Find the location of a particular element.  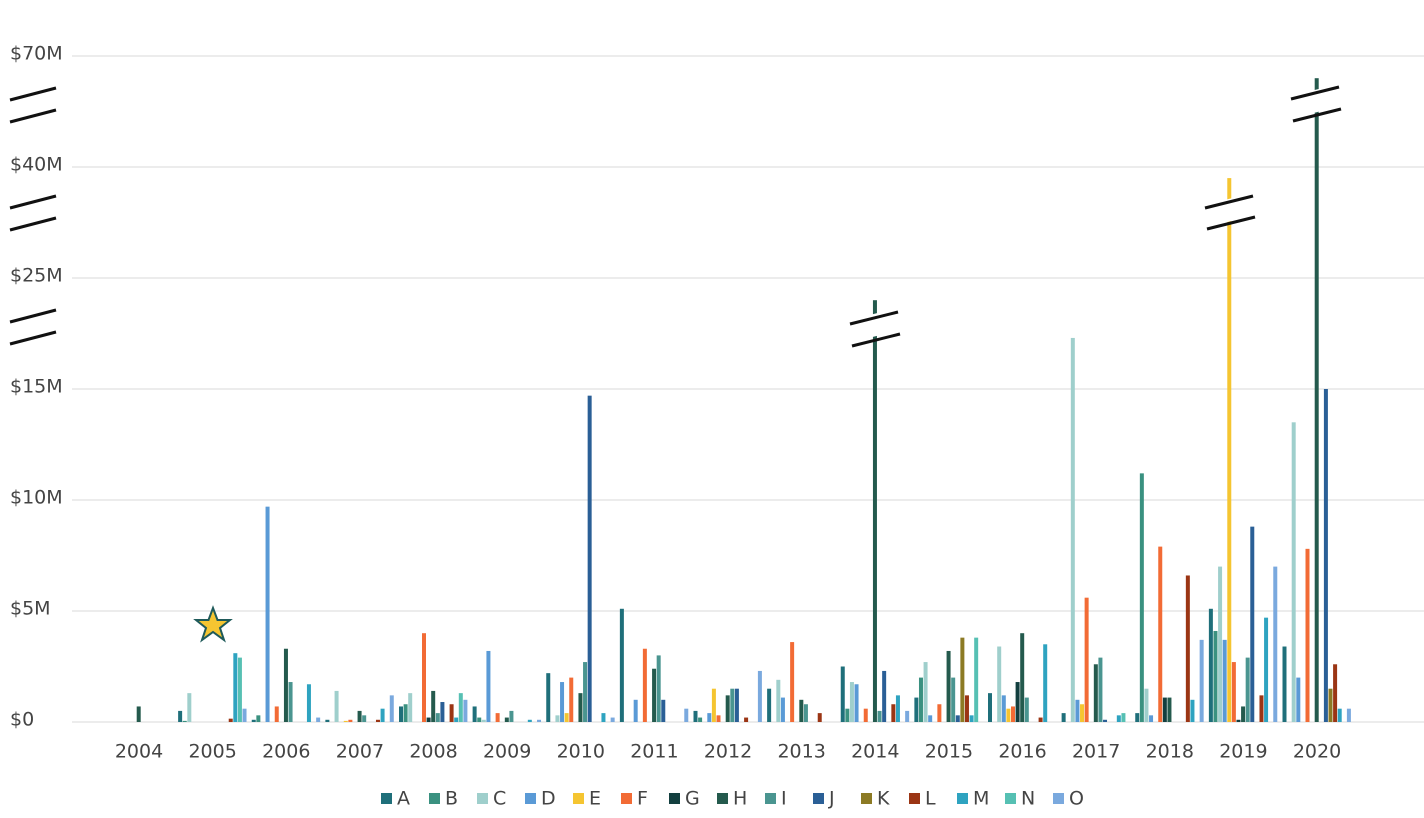

legend-label: I is located at coordinates (784, 799).